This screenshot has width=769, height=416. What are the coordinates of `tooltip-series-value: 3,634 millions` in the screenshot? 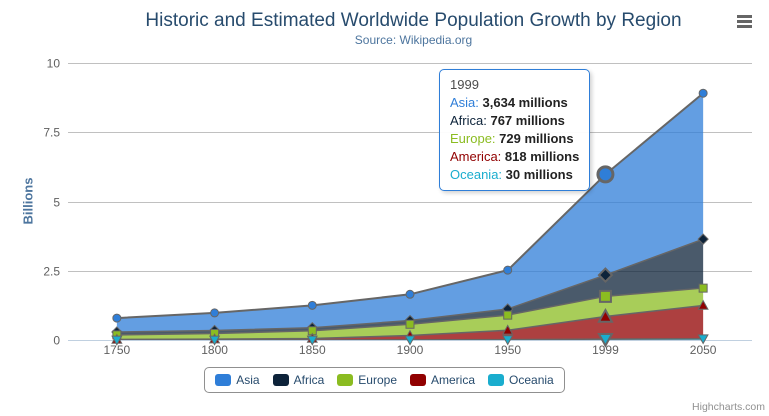 It's located at (525, 102).